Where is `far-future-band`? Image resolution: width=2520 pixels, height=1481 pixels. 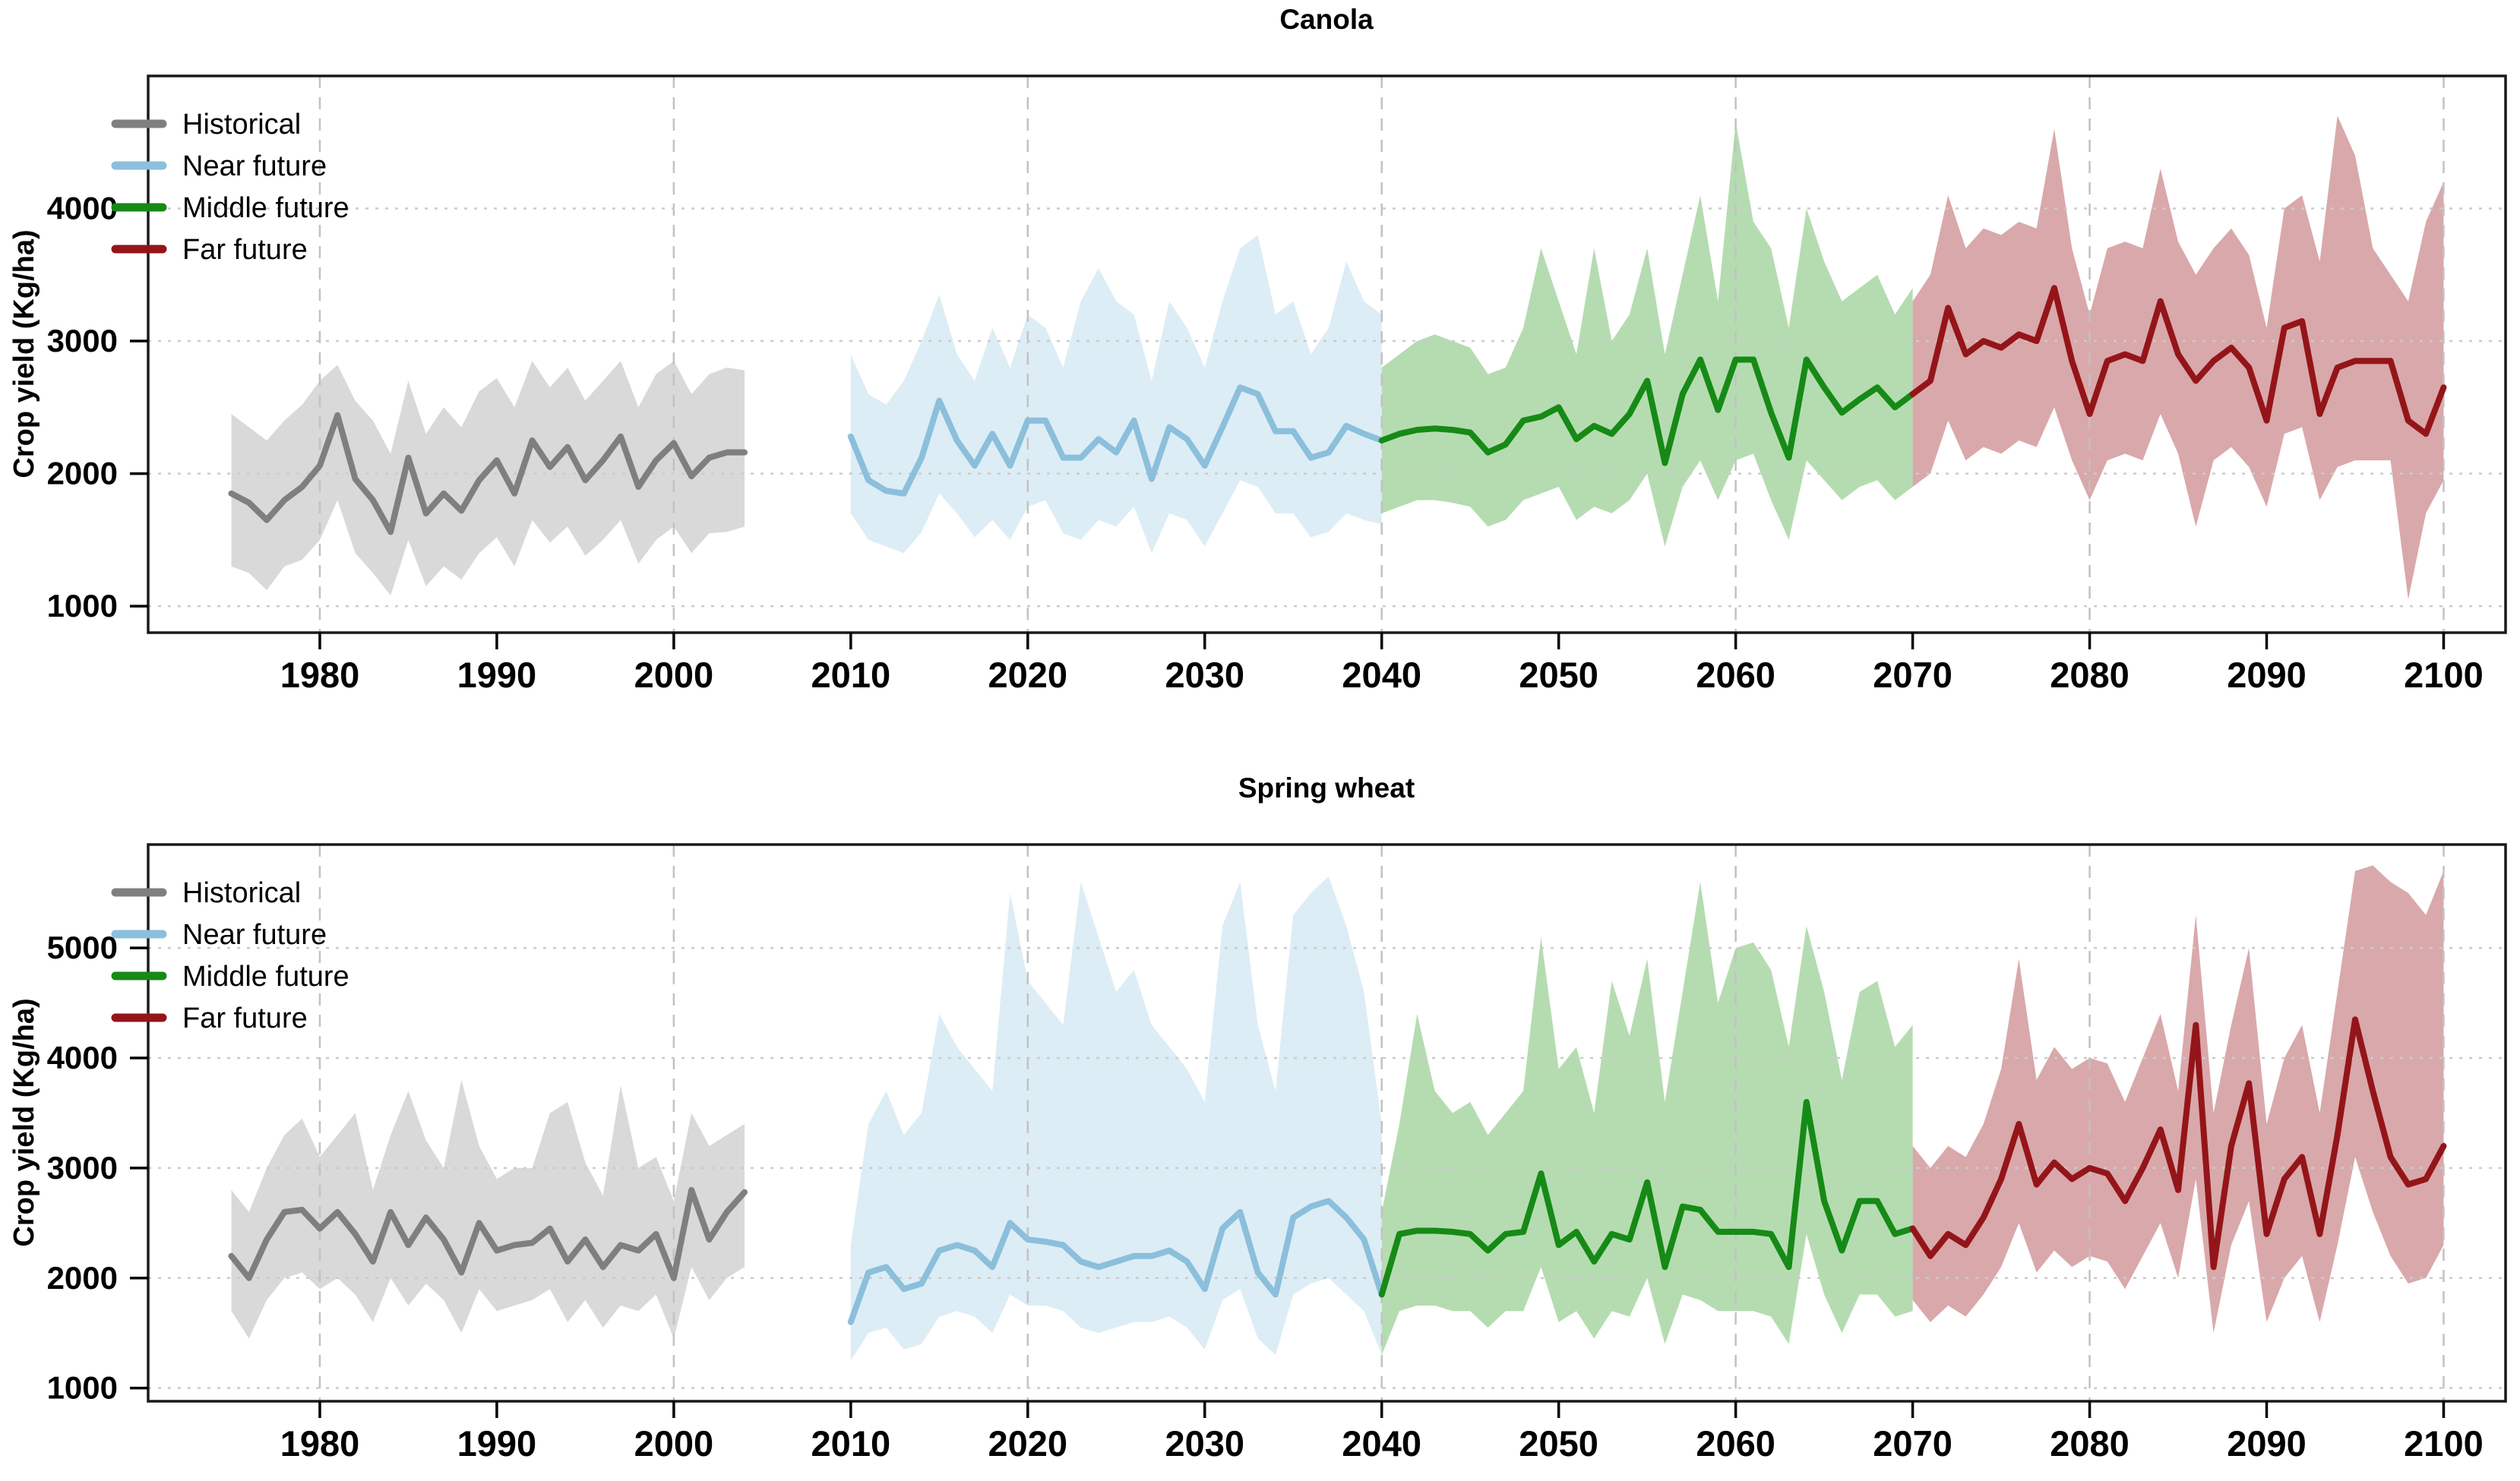
far-future-band is located at coordinates (2178, 1099).